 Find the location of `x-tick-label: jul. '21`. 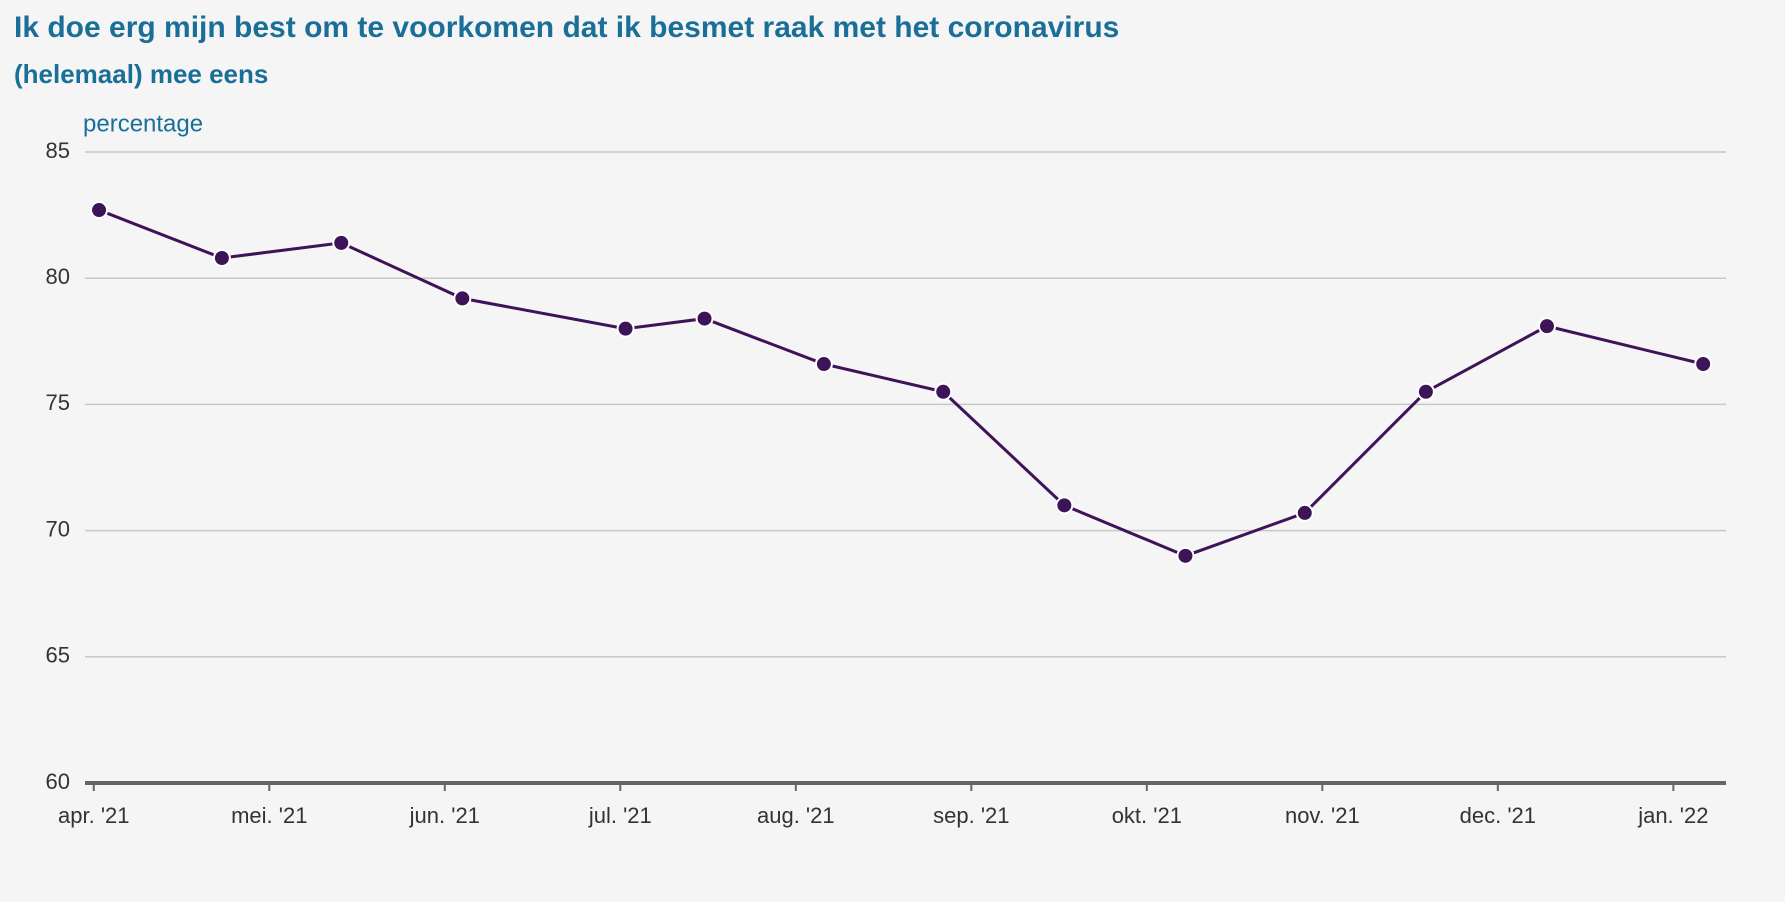

x-tick-label: jul. '21 is located at coordinates (620, 815).